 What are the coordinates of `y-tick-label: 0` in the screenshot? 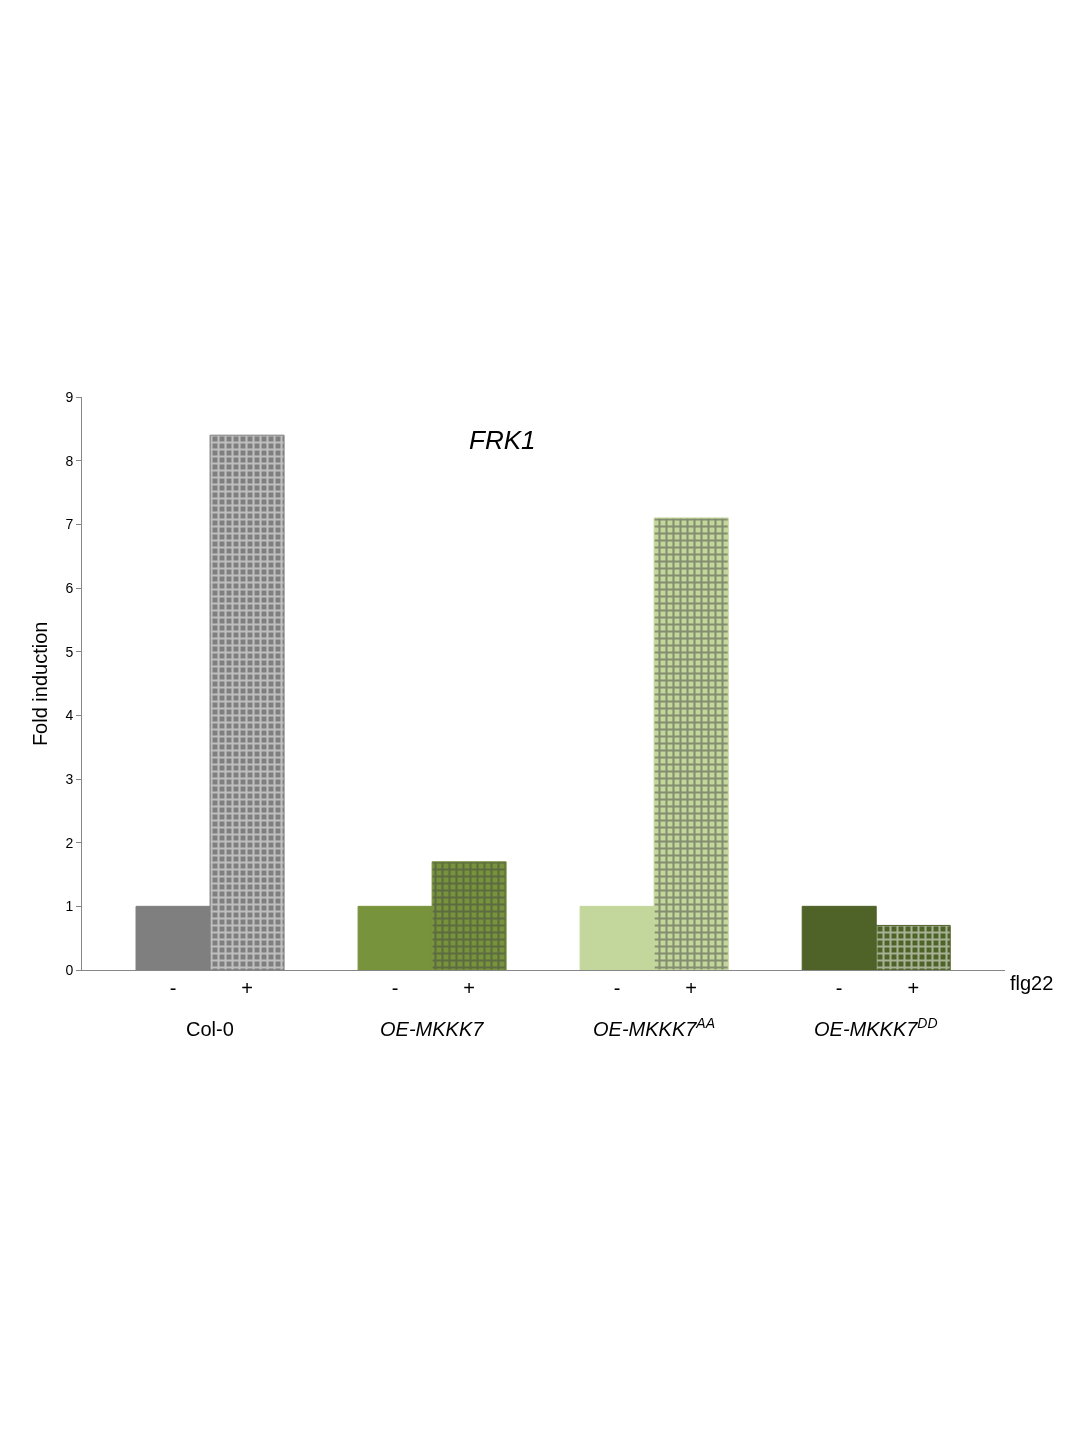 It's located at (69, 969).